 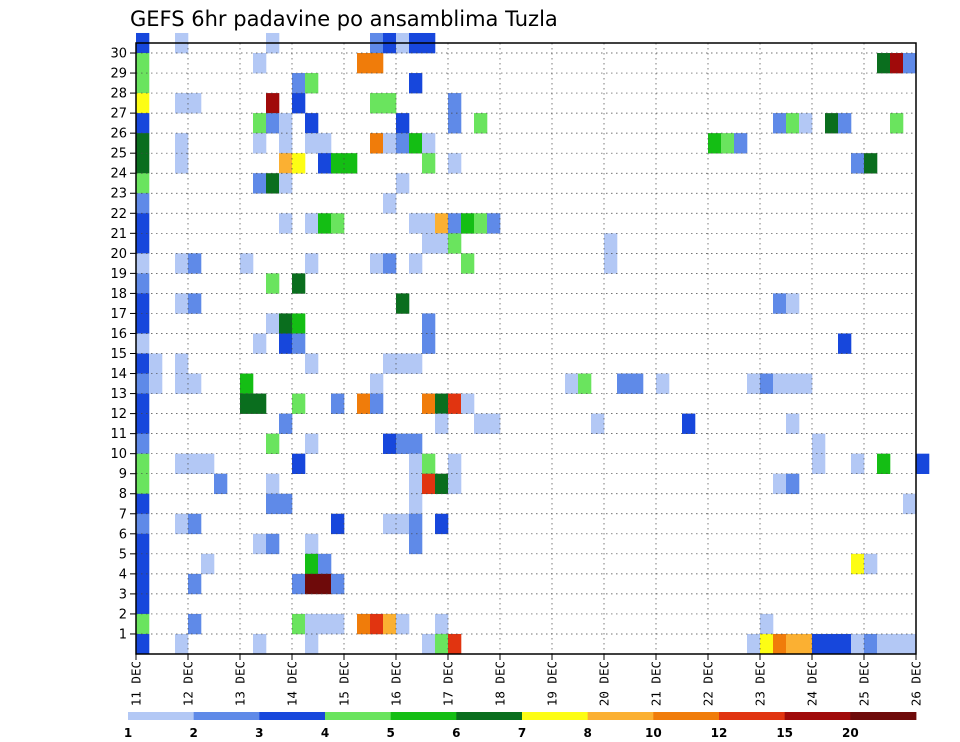 What do you see at coordinates (123, 554) in the screenshot?
I see `y-tick-label-5: 5` at bounding box center [123, 554].